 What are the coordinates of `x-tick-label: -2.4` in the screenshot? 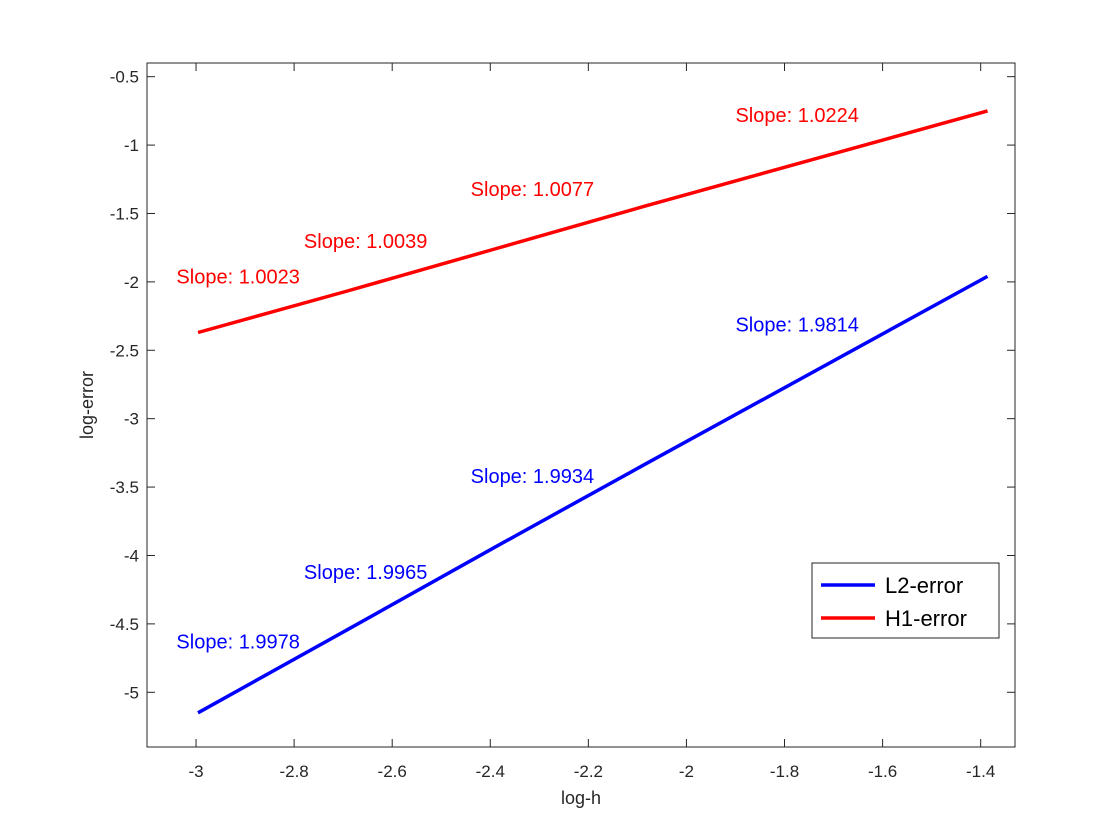 It's located at (490, 771).